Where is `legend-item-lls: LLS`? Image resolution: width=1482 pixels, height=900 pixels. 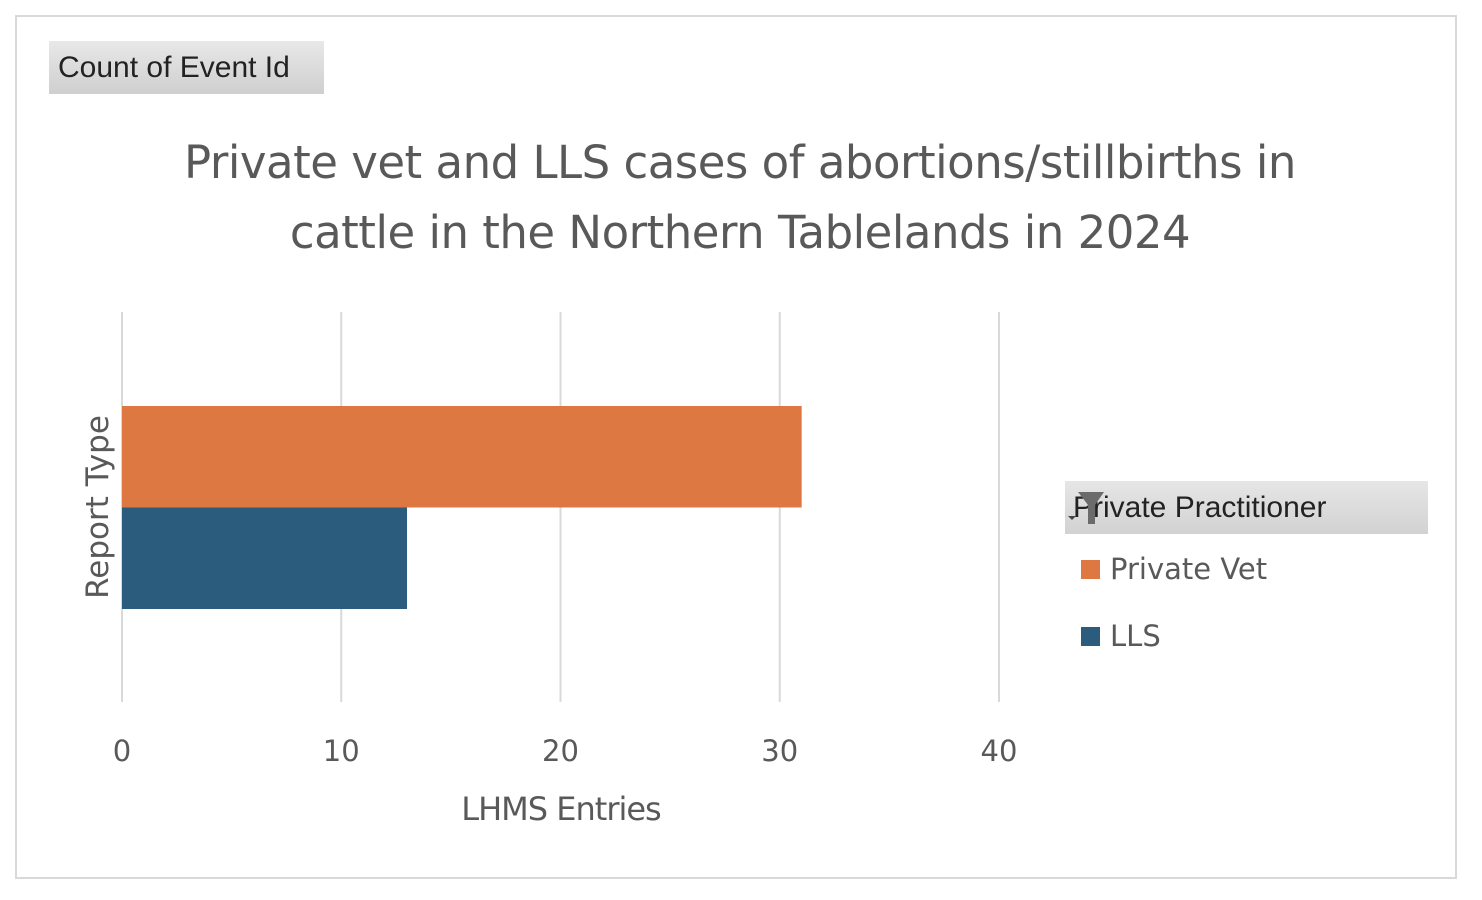 legend-item-lls: LLS is located at coordinates (1121, 636).